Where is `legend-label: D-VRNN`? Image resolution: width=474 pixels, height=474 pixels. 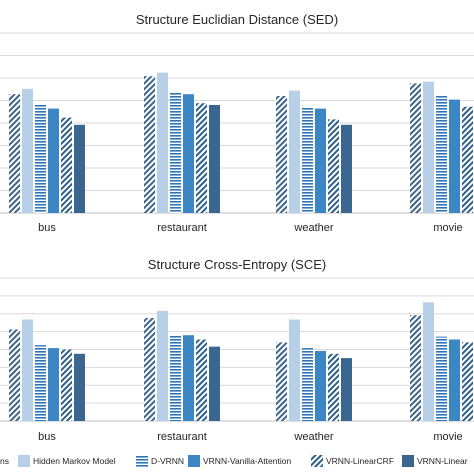
legend-label: D-VRNN is located at coordinates (167, 461).